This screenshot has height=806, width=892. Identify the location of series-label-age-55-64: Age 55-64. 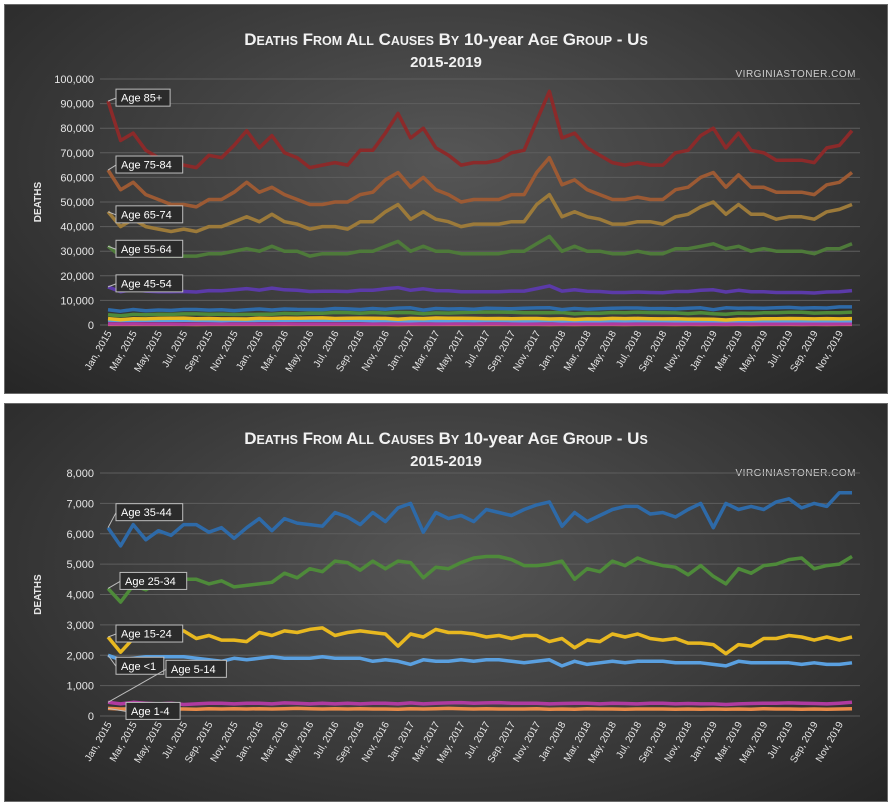
(145, 248).